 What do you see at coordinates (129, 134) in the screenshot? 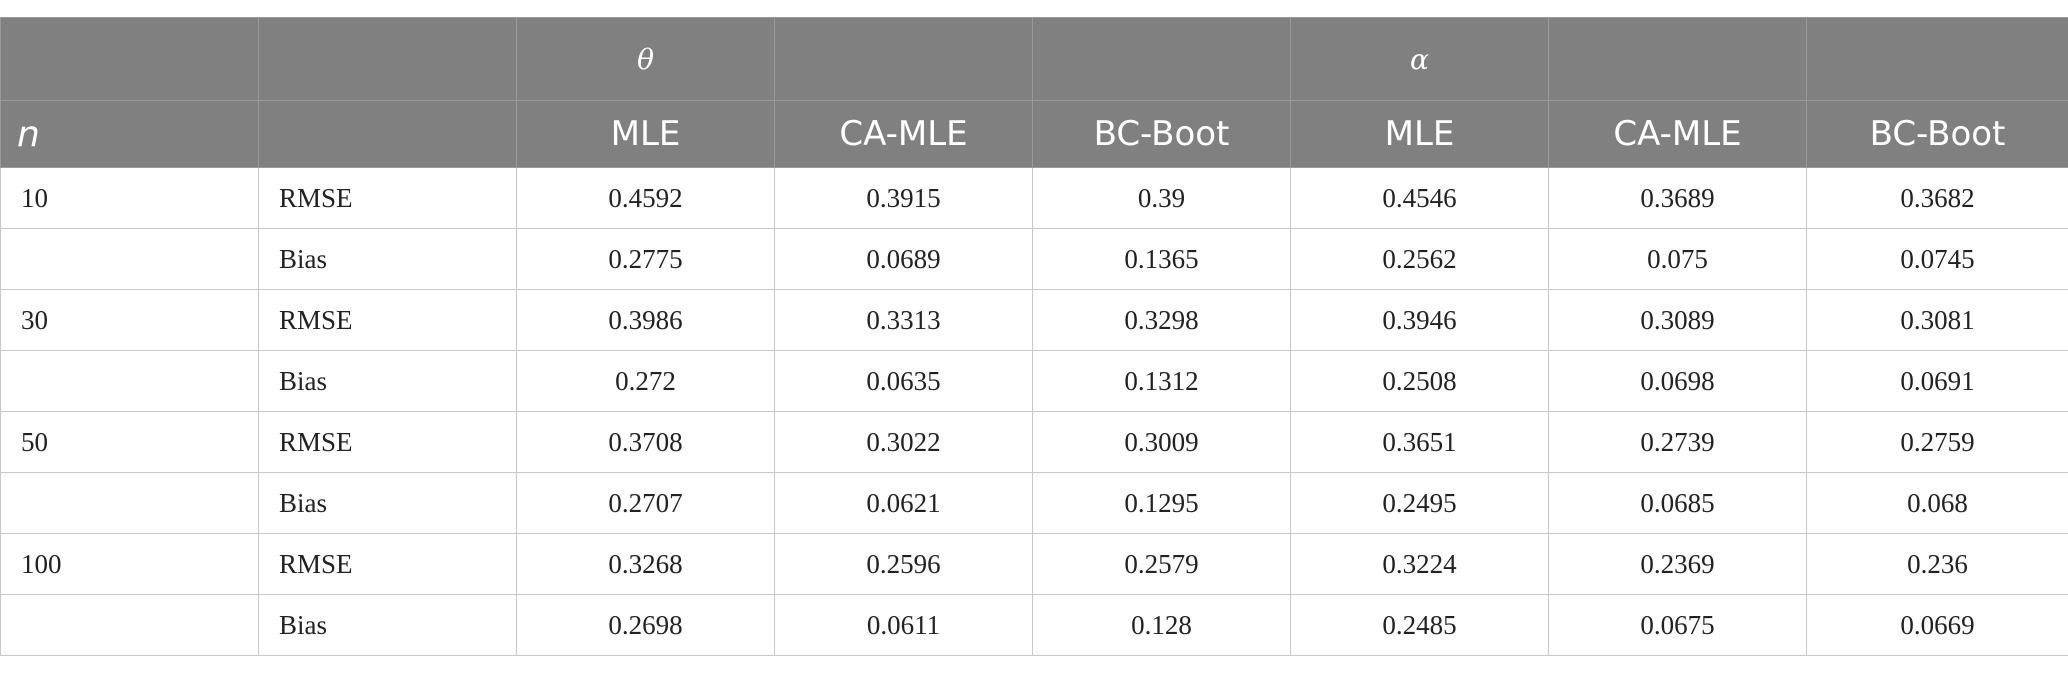
I see `header-n-cell: n` at bounding box center [129, 134].